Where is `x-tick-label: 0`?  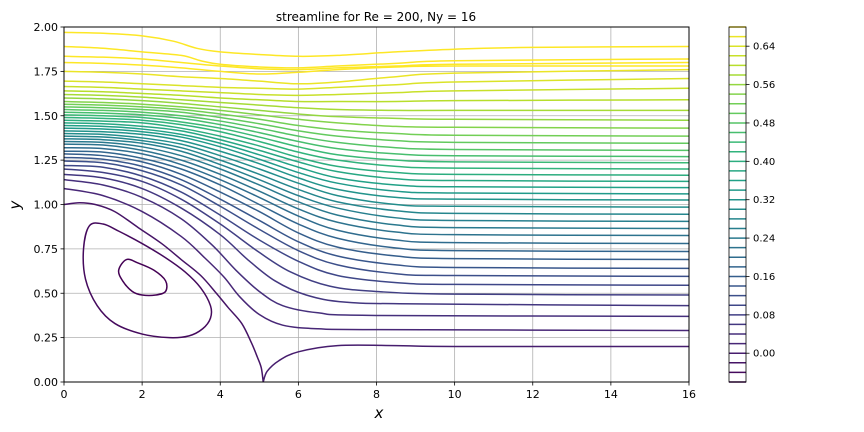
x-tick-label: 0 is located at coordinates (64, 394).